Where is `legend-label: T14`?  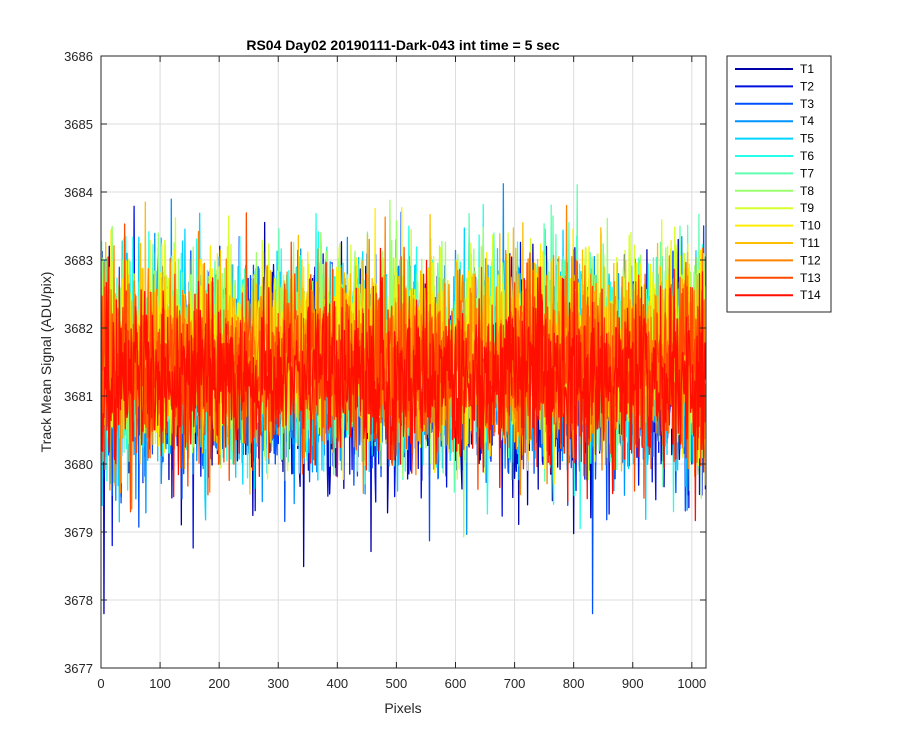
legend-label: T14 is located at coordinates (810, 295).